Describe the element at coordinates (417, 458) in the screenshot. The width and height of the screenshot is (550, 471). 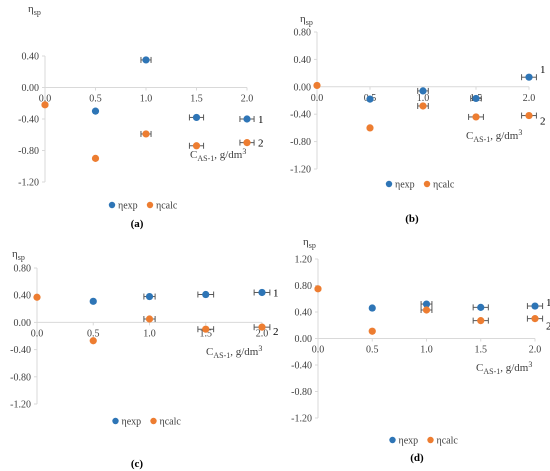
I see `panel-caption: (d)` at that location.